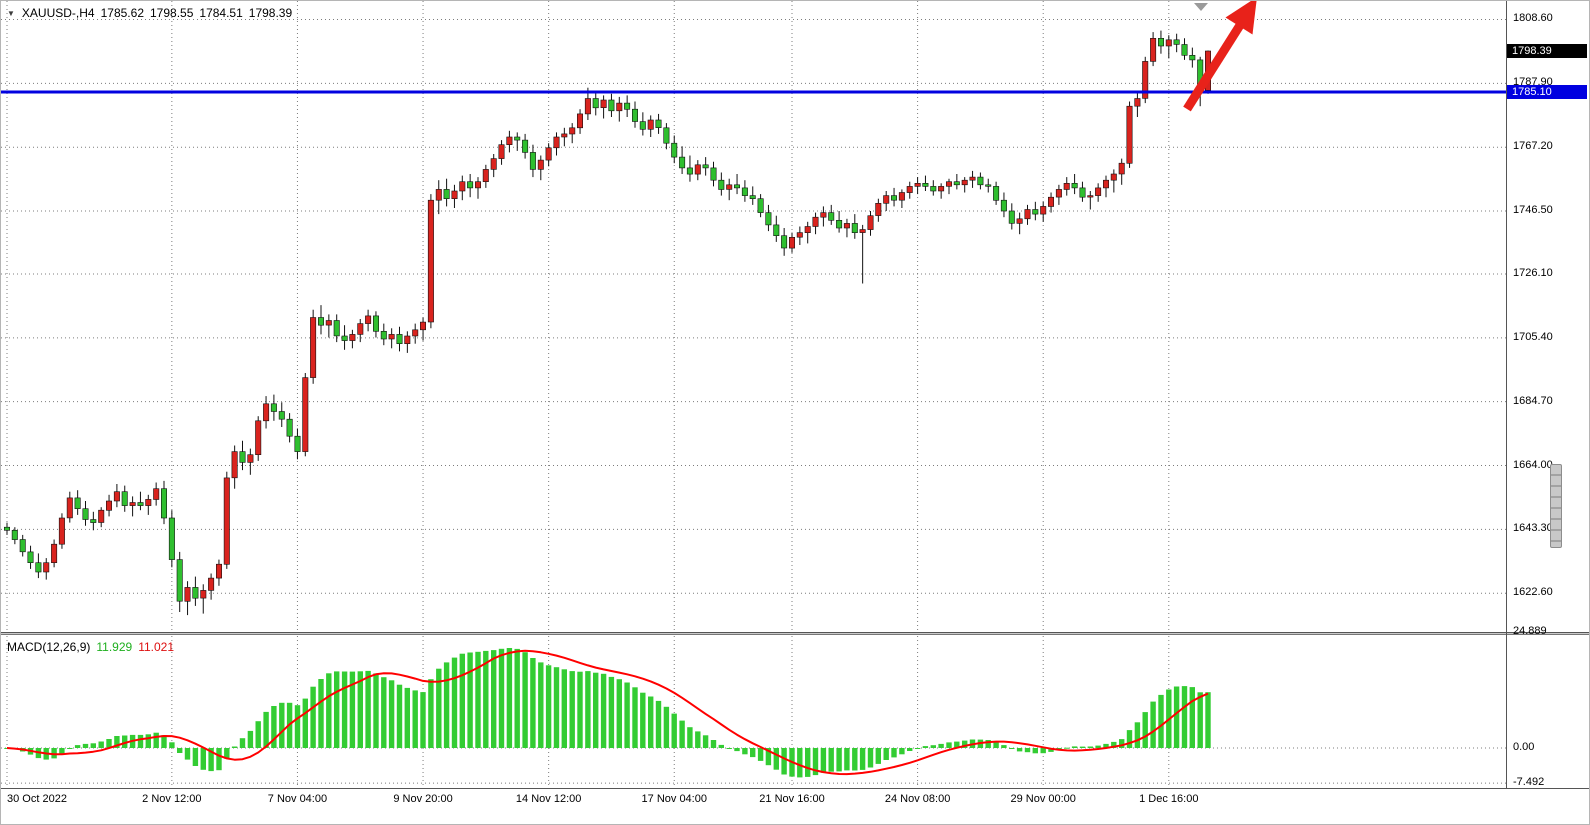 The image size is (1590, 825). What do you see at coordinates (1201, 7) in the screenshot?
I see `object-anchor-icon` at bounding box center [1201, 7].